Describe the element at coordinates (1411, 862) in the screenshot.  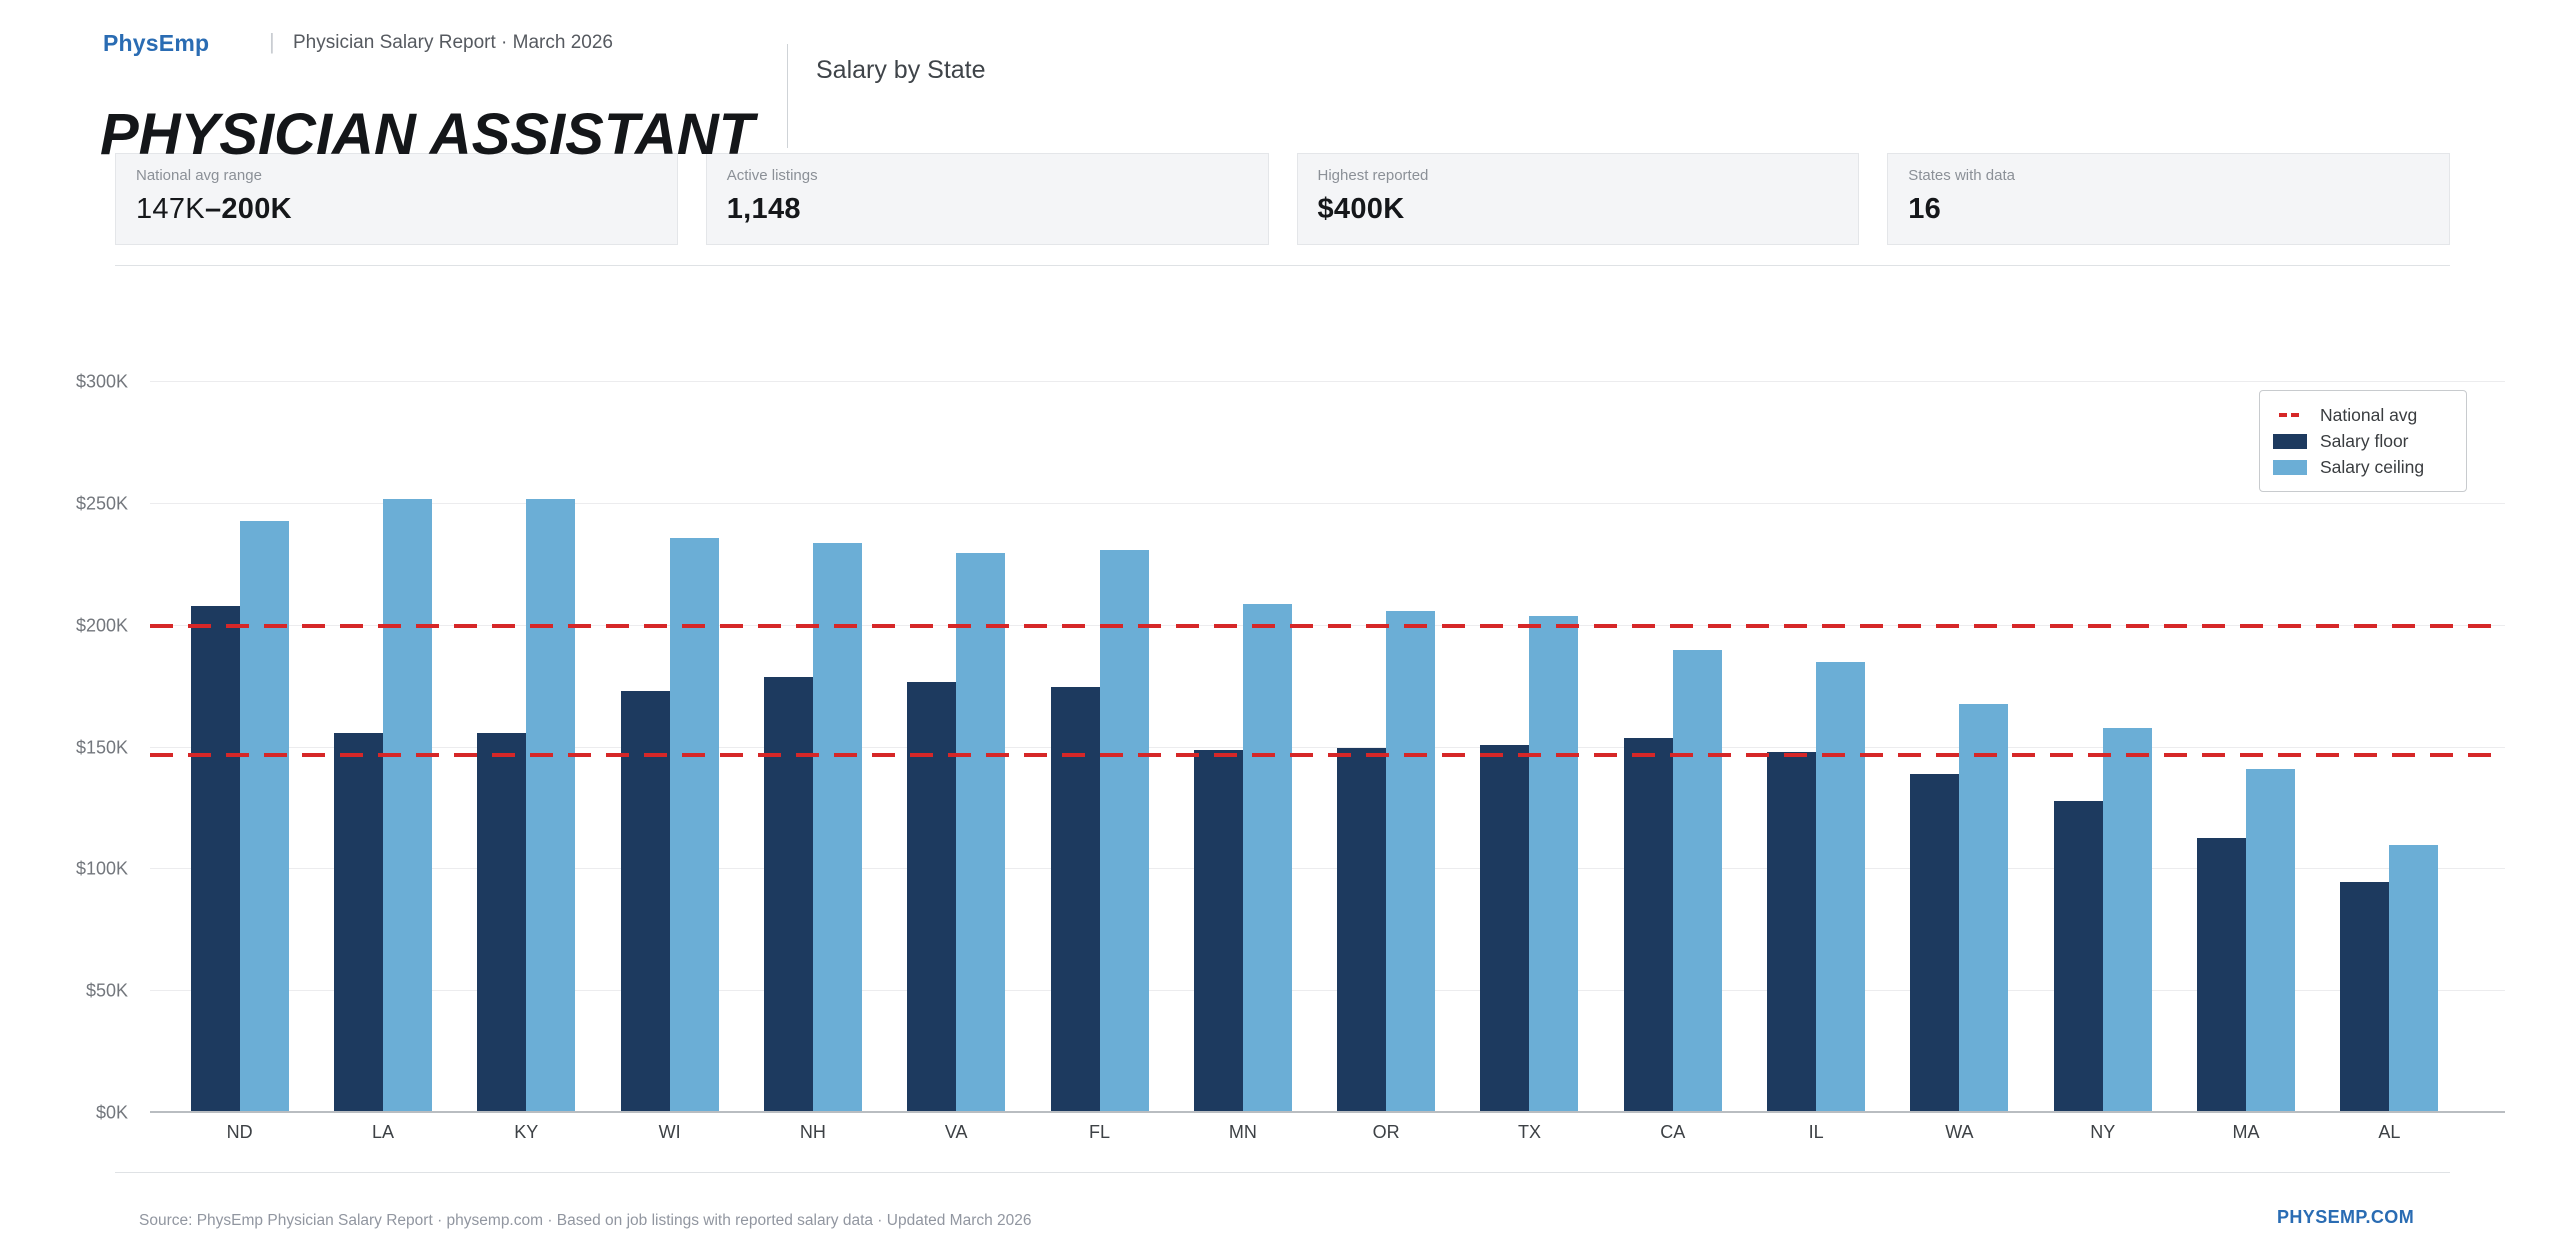
I see `bar-salary-ceiling-or` at that location.